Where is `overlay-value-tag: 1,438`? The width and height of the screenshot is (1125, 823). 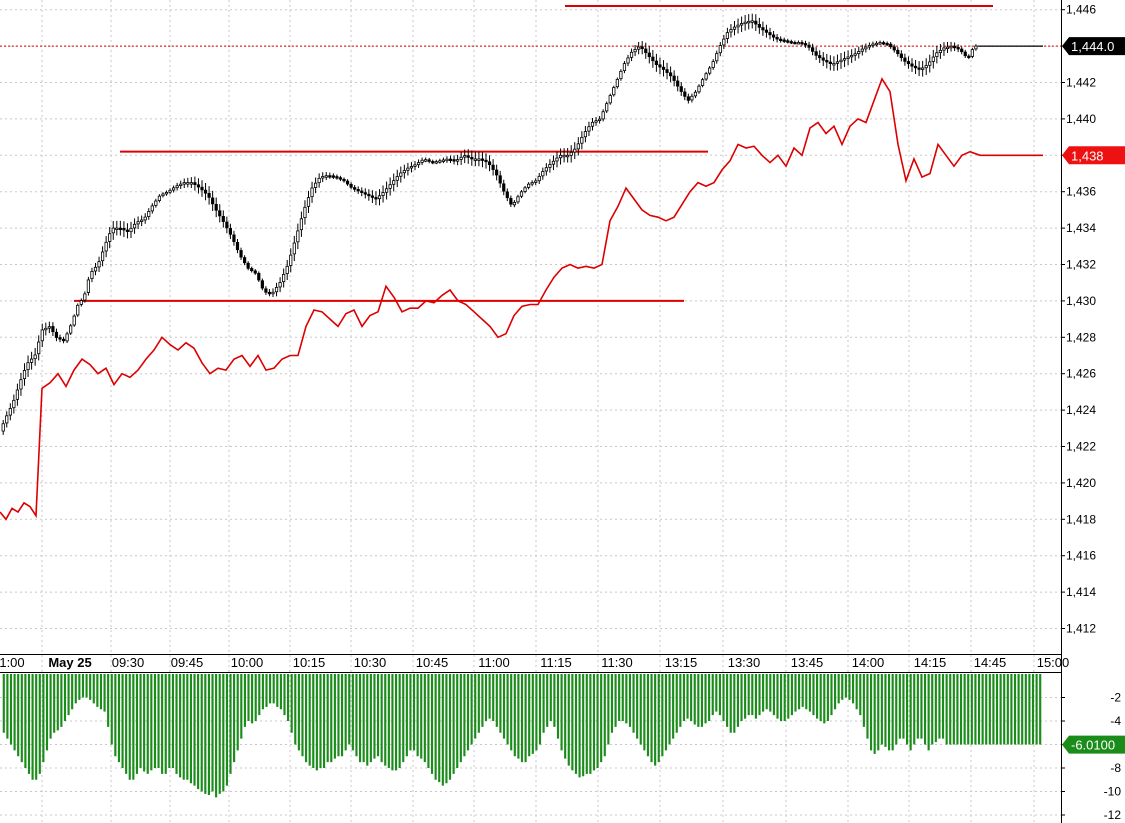
overlay-value-tag: 1,438 is located at coordinates (1093, 155).